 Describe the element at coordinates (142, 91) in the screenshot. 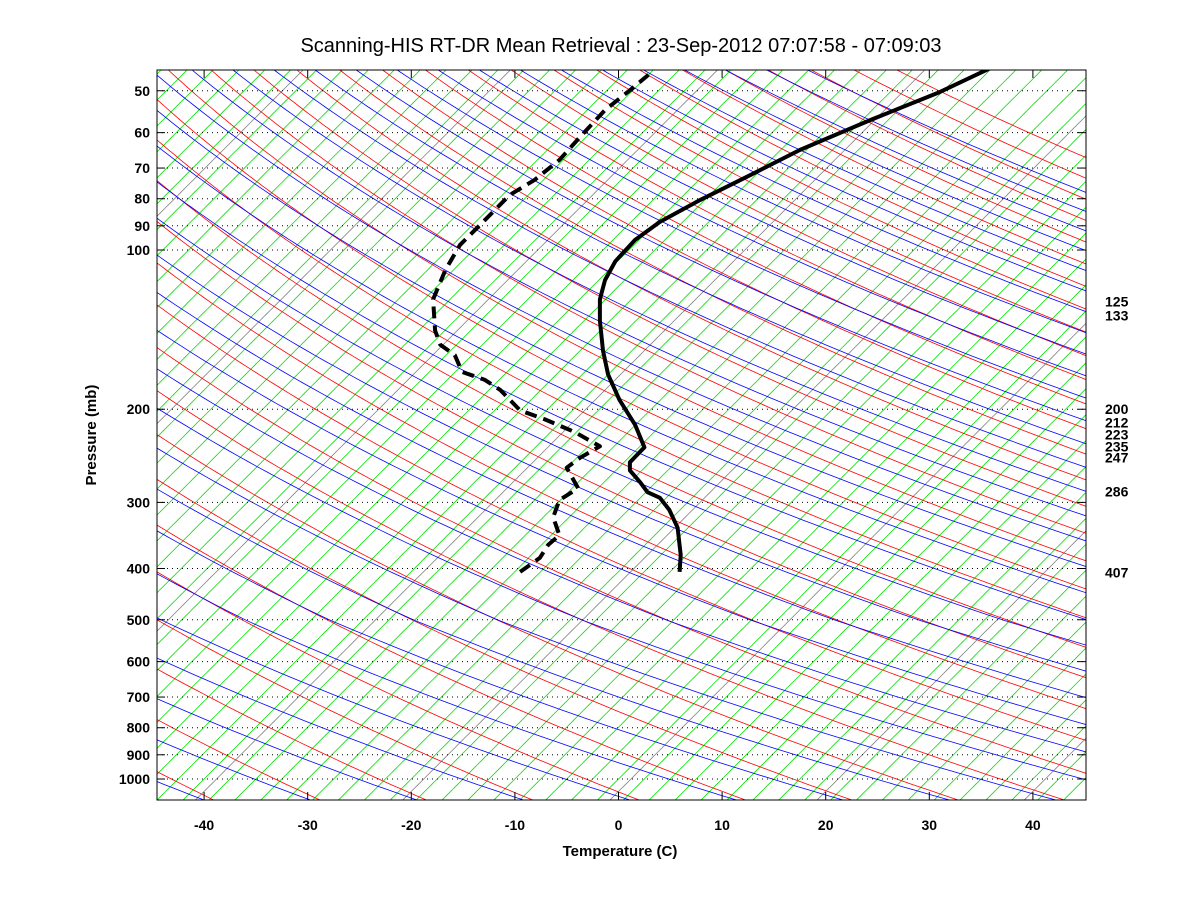

I see `y-tick-label: 50` at that location.